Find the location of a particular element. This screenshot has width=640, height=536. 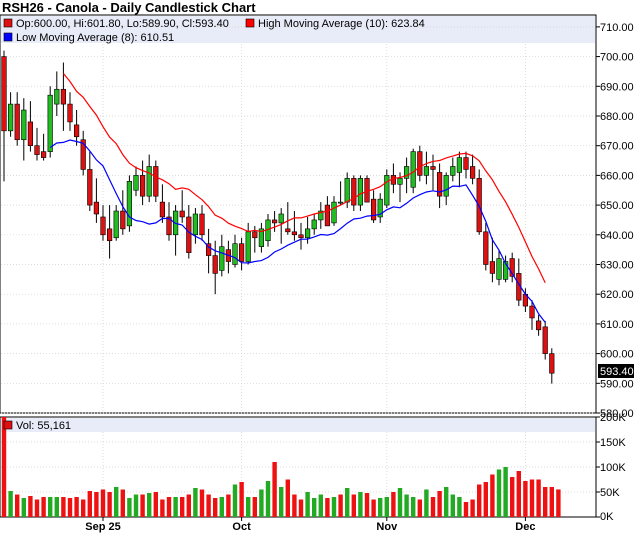

price-legend-background is located at coordinates (298, 29).